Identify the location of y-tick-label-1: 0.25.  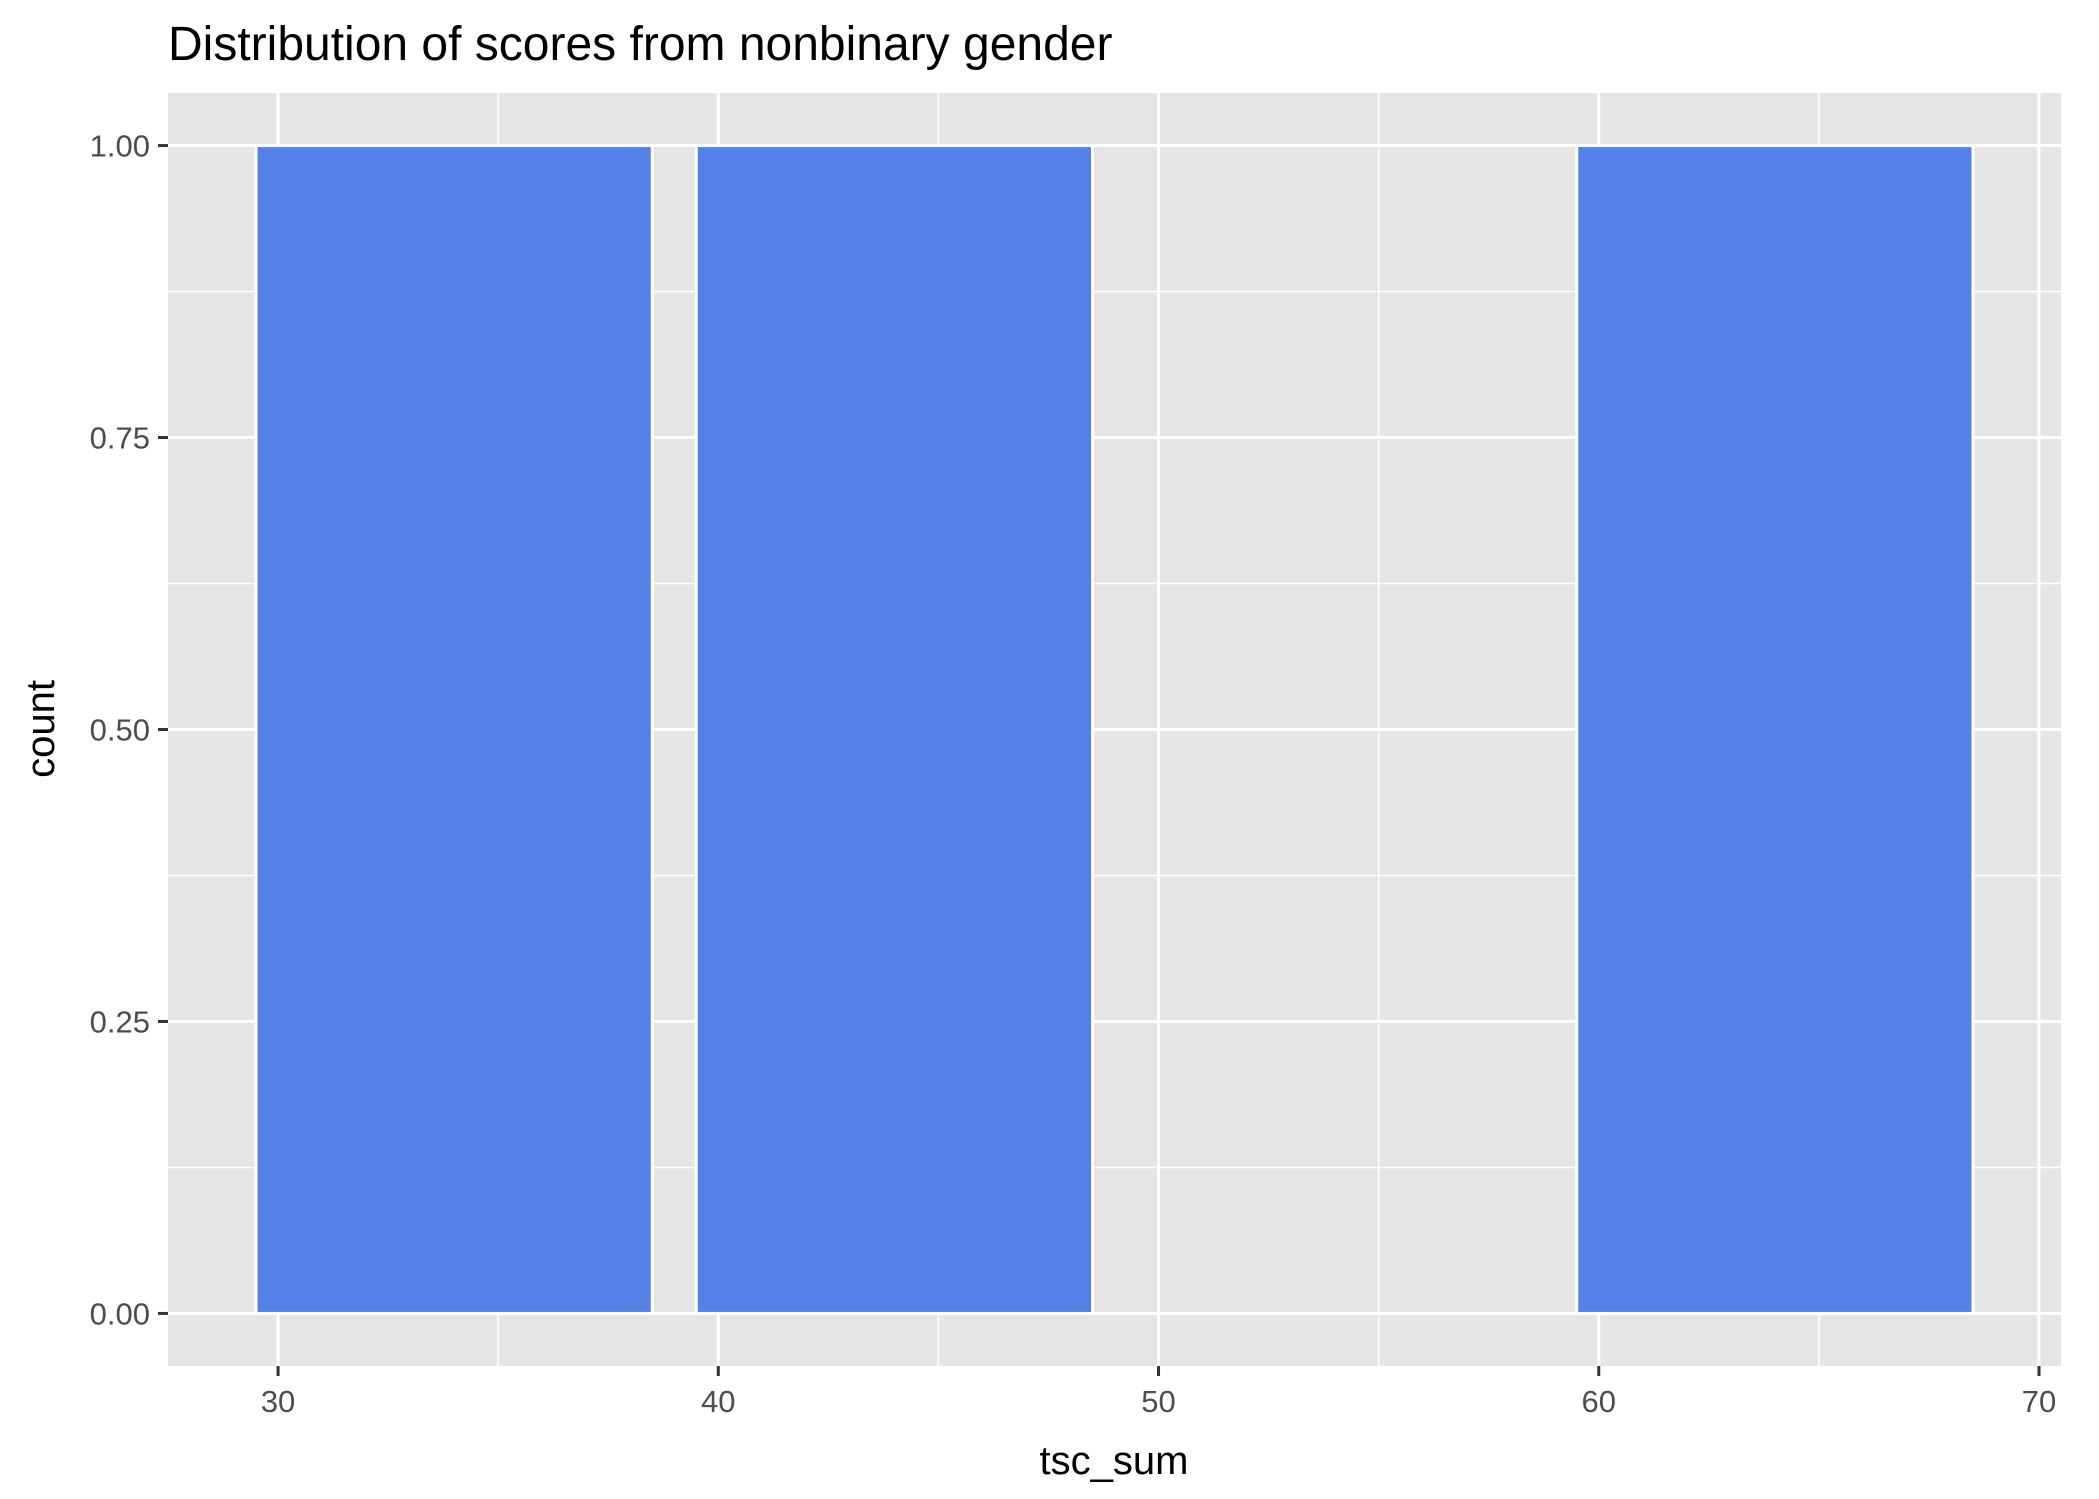
(120, 1021).